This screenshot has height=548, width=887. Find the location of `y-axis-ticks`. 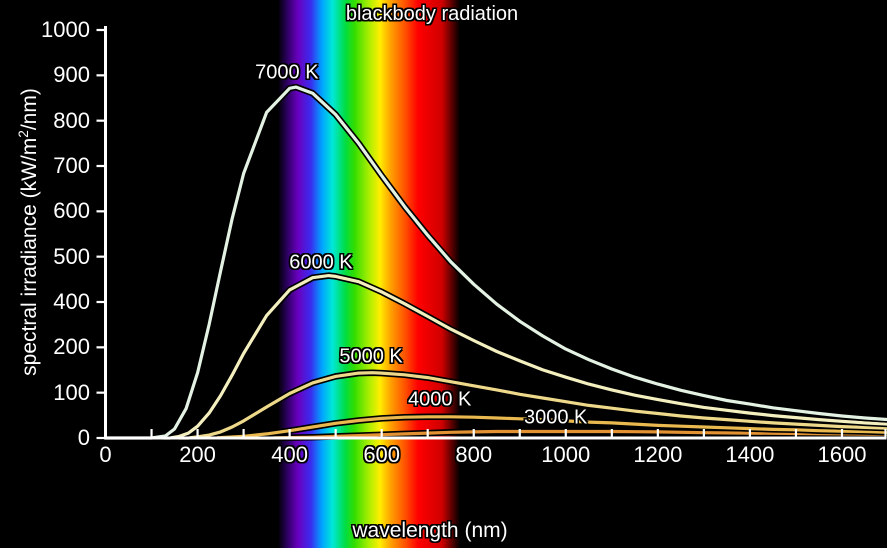

y-axis-ticks is located at coordinates (101, 234).